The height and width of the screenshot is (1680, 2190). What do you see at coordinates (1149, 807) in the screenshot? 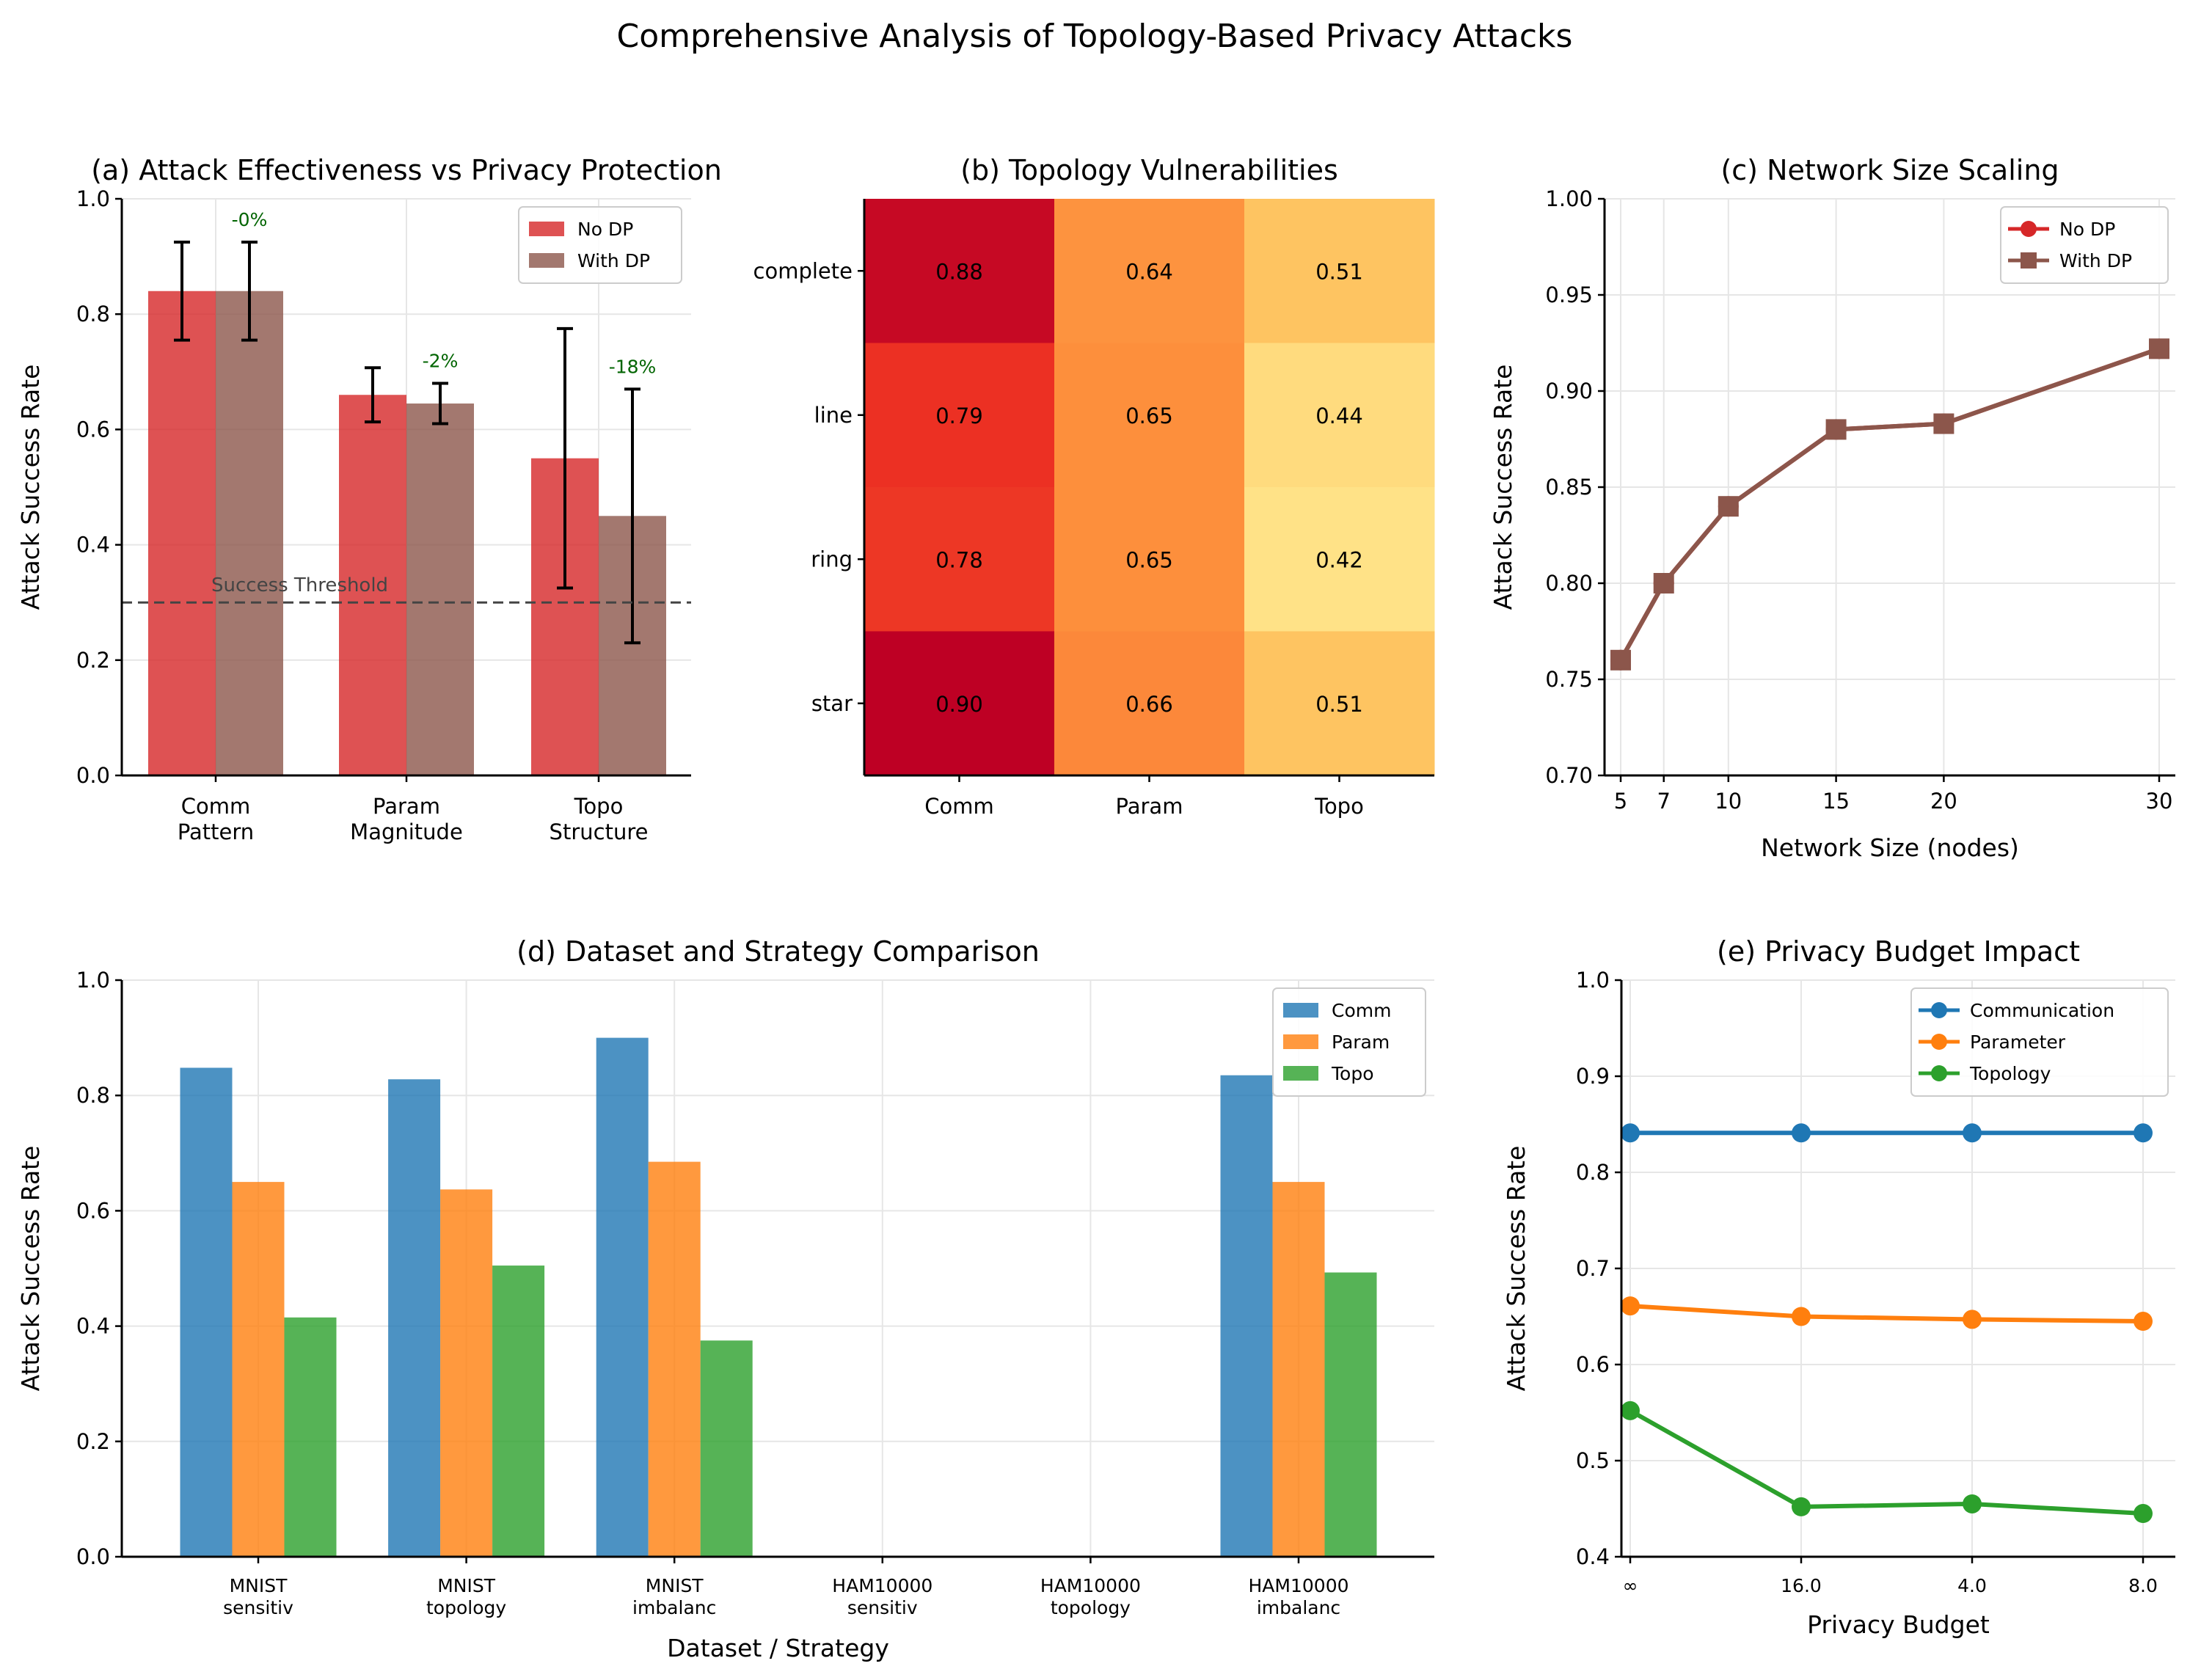
I see `column-label: Param` at bounding box center [1149, 807].